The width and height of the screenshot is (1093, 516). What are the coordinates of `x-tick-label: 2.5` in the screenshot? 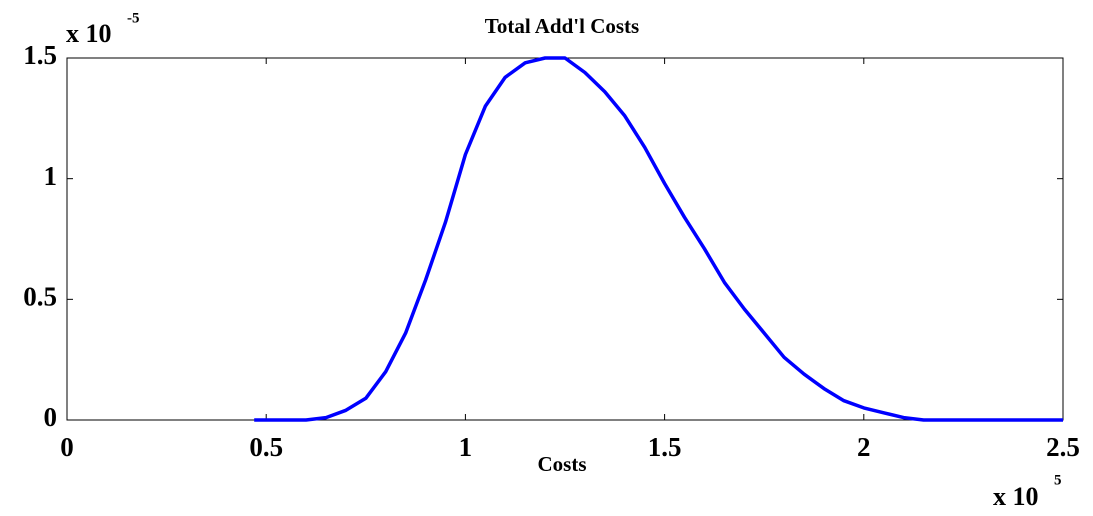 It's located at (1063, 447).